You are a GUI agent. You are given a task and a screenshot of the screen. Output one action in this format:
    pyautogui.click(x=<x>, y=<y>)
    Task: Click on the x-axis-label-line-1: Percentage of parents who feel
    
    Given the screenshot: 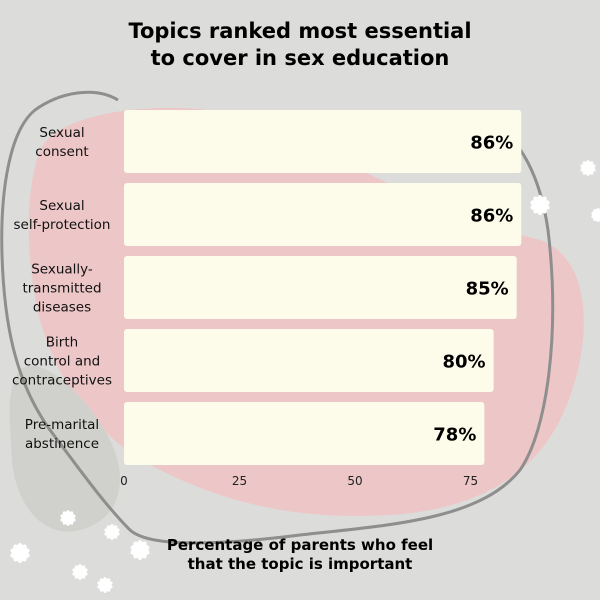 What is the action you would take?
    pyautogui.click(x=300, y=545)
    